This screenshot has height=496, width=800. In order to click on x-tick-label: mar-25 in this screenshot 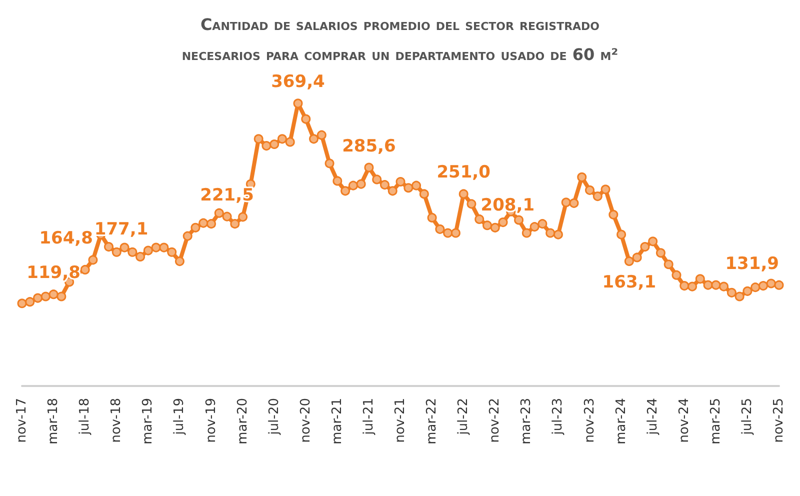, I will do `click(716, 421)`.